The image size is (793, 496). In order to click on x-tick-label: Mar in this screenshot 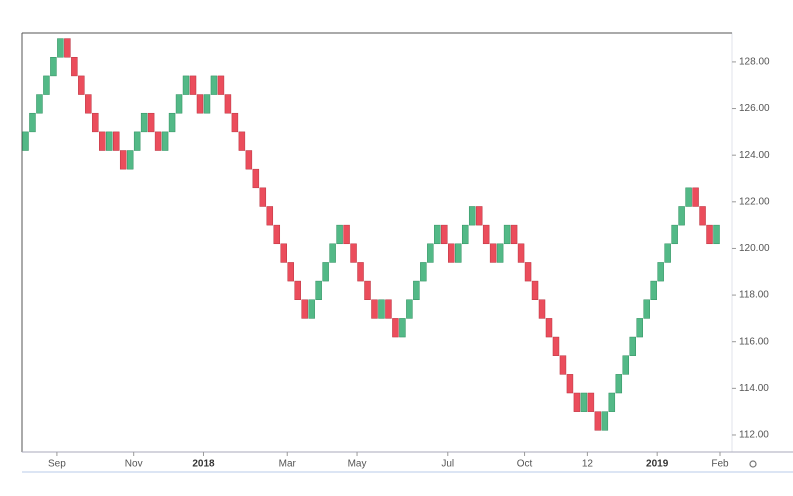, I will do `click(288, 464)`.